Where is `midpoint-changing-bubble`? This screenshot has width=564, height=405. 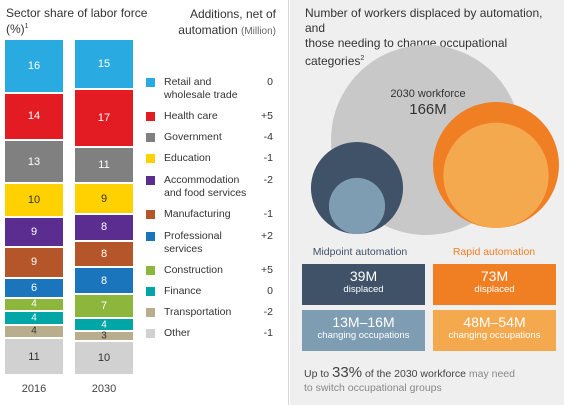
midpoint-changing-bubble is located at coordinates (357, 206).